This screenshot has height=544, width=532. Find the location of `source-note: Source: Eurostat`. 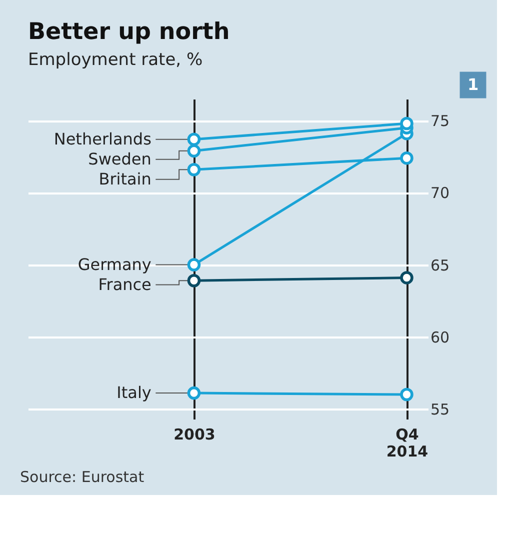

source-note: Source: Eurostat is located at coordinates (82, 477).